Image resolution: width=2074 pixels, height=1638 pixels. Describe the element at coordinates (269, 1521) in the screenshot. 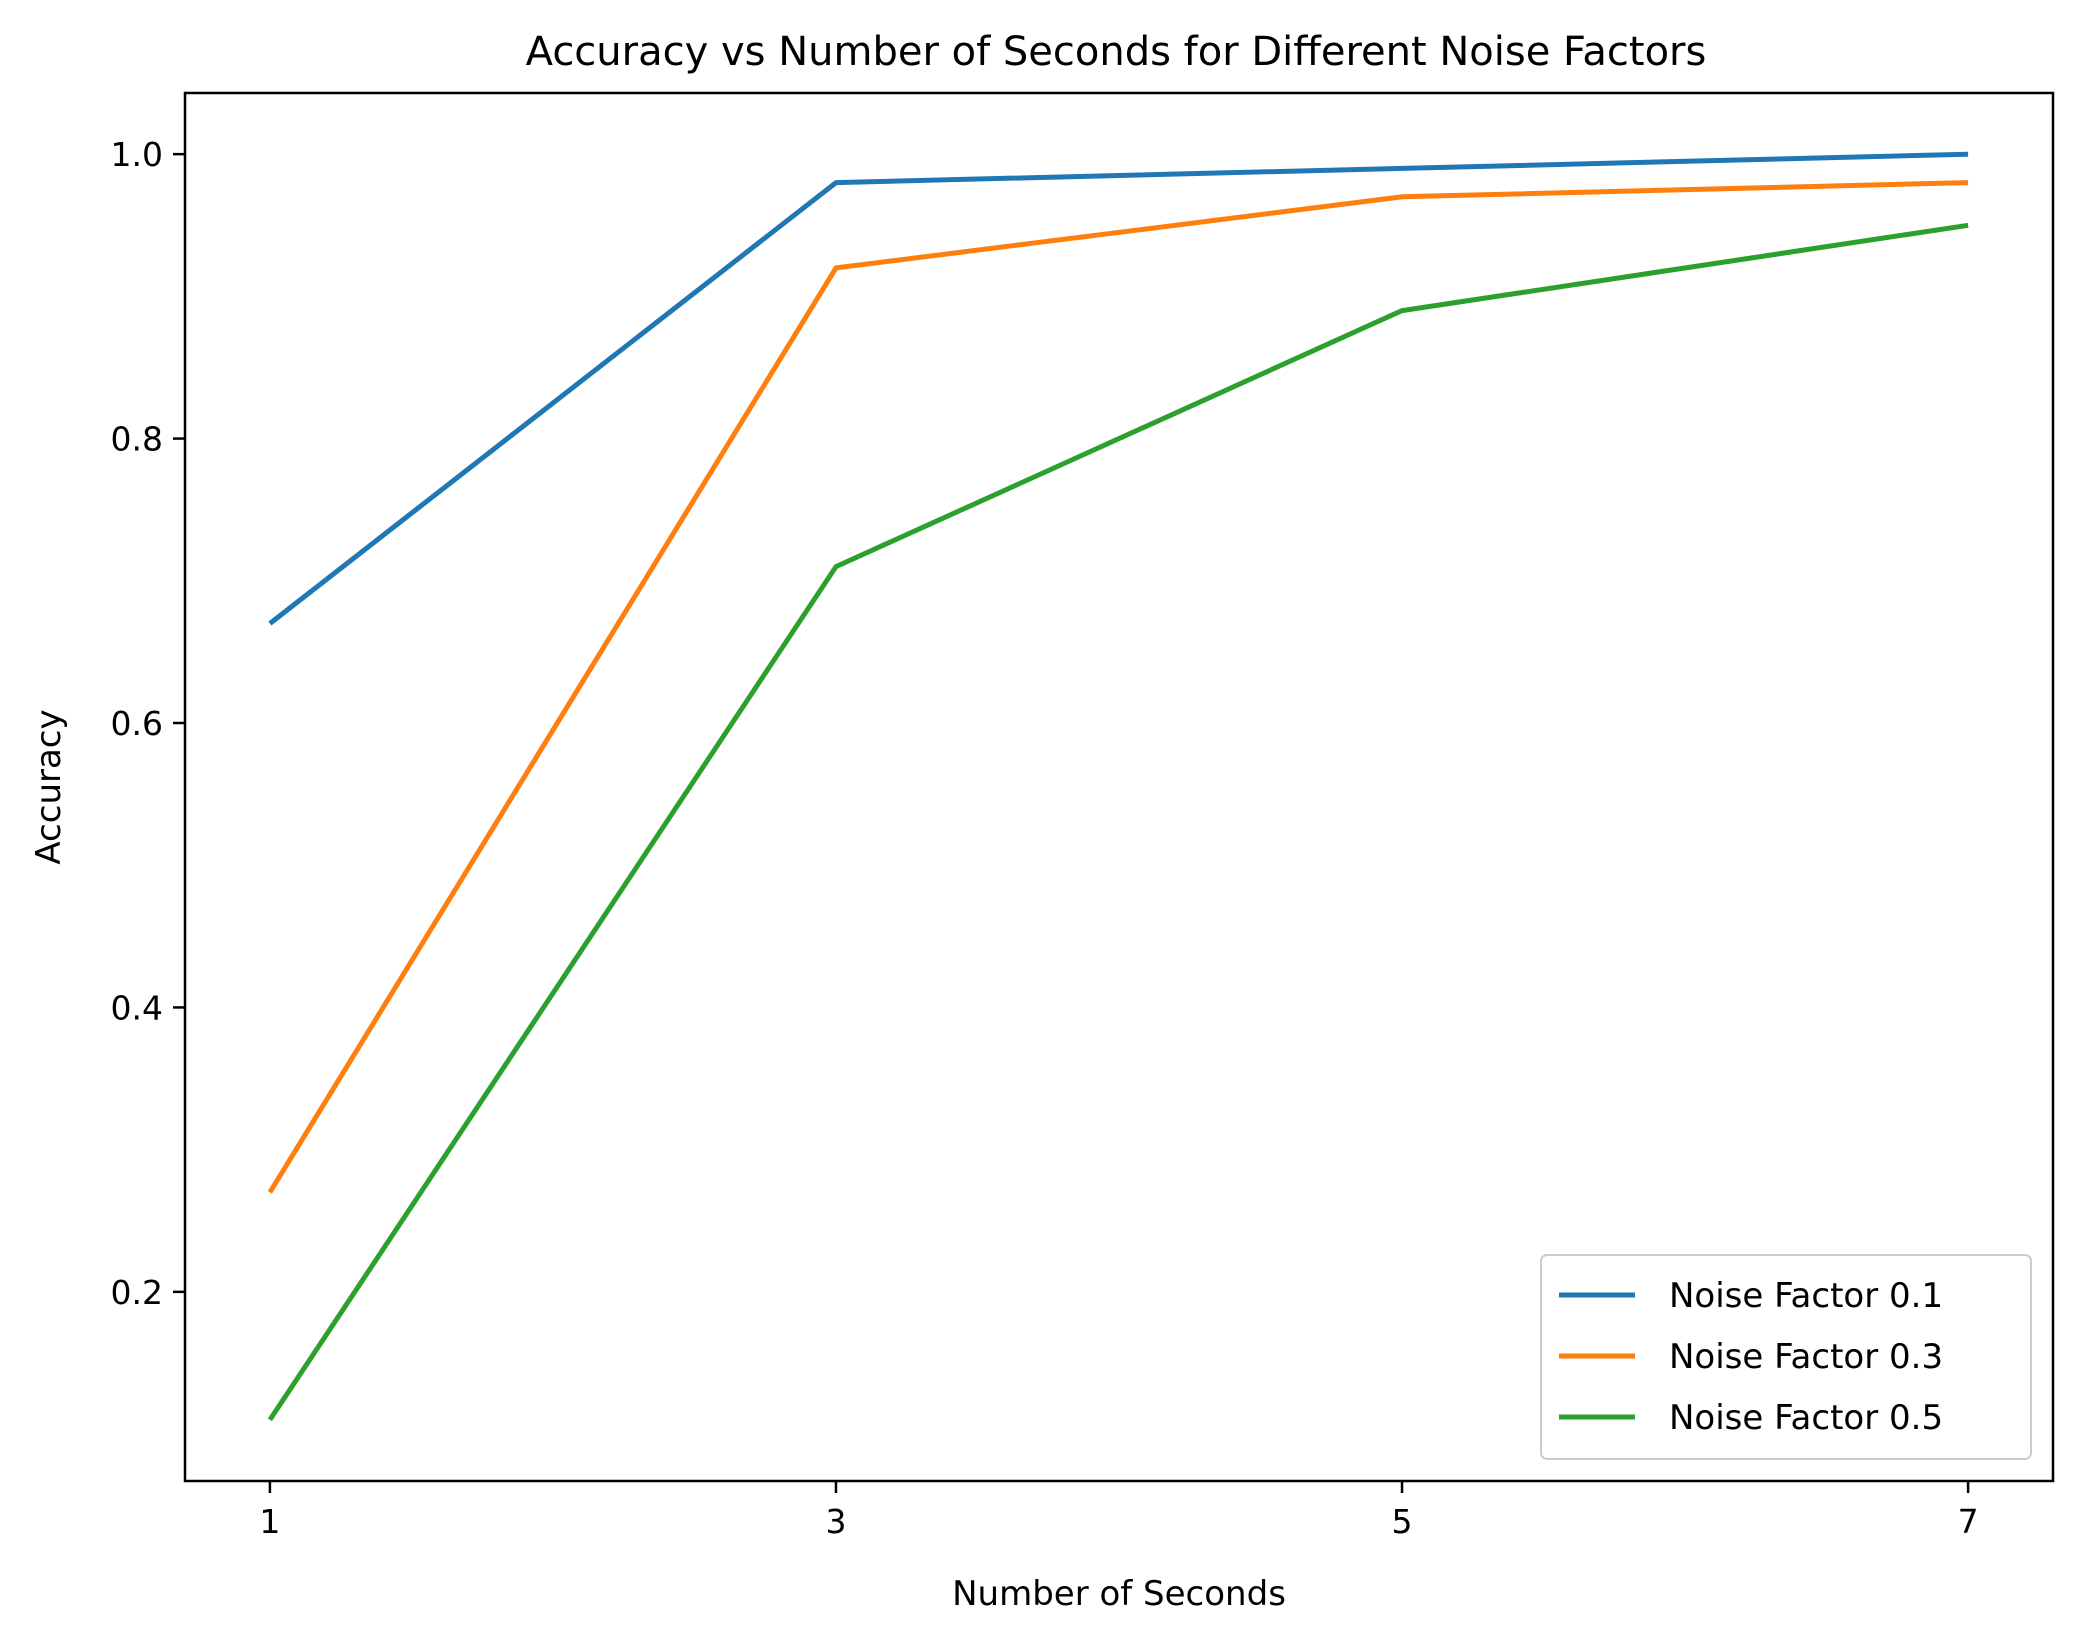

I see `x-tick-label: 1` at that location.